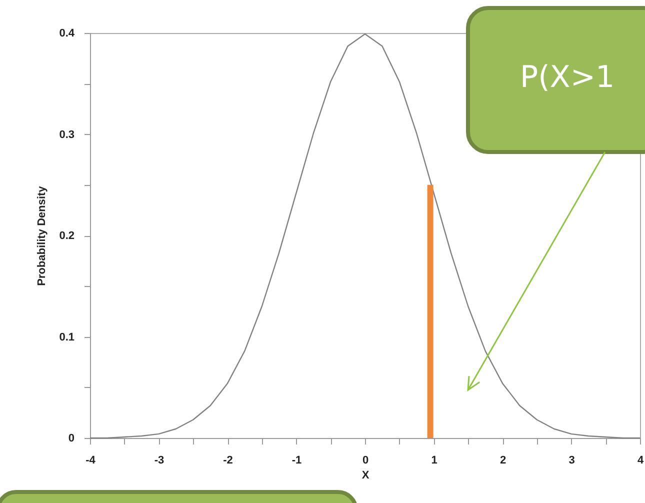 Image resolution: width=645 pixels, height=503 pixels. What do you see at coordinates (640, 460) in the screenshot?
I see `x-tick-label: 4` at bounding box center [640, 460].